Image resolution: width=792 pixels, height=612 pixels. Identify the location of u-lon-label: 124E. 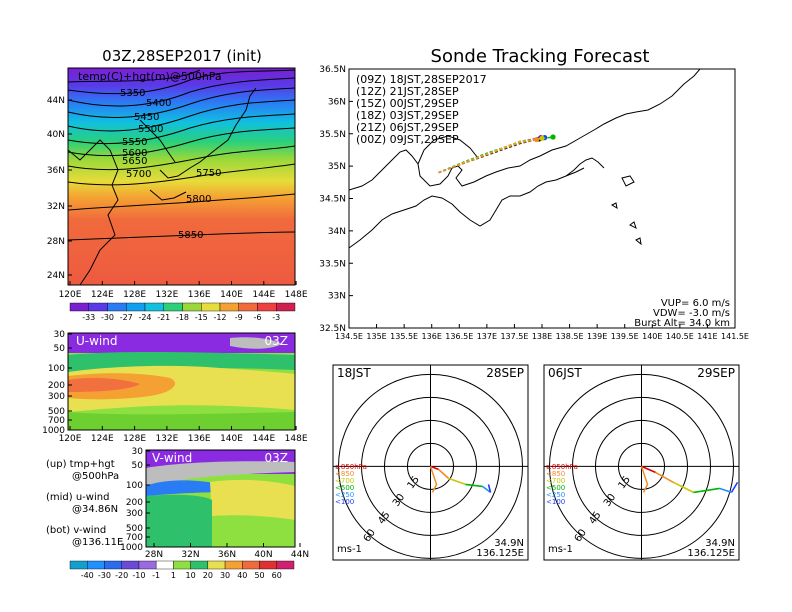
(102, 439).